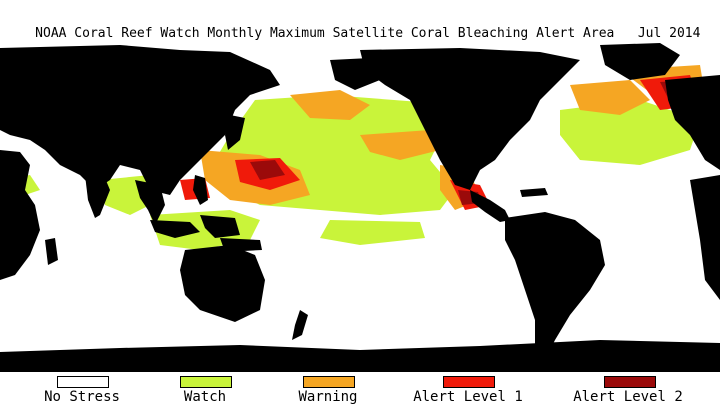 This screenshot has width=720, height=411. What do you see at coordinates (555, 286) in the screenshot?
I see `south-america-land` at bounding box center [555, 286].